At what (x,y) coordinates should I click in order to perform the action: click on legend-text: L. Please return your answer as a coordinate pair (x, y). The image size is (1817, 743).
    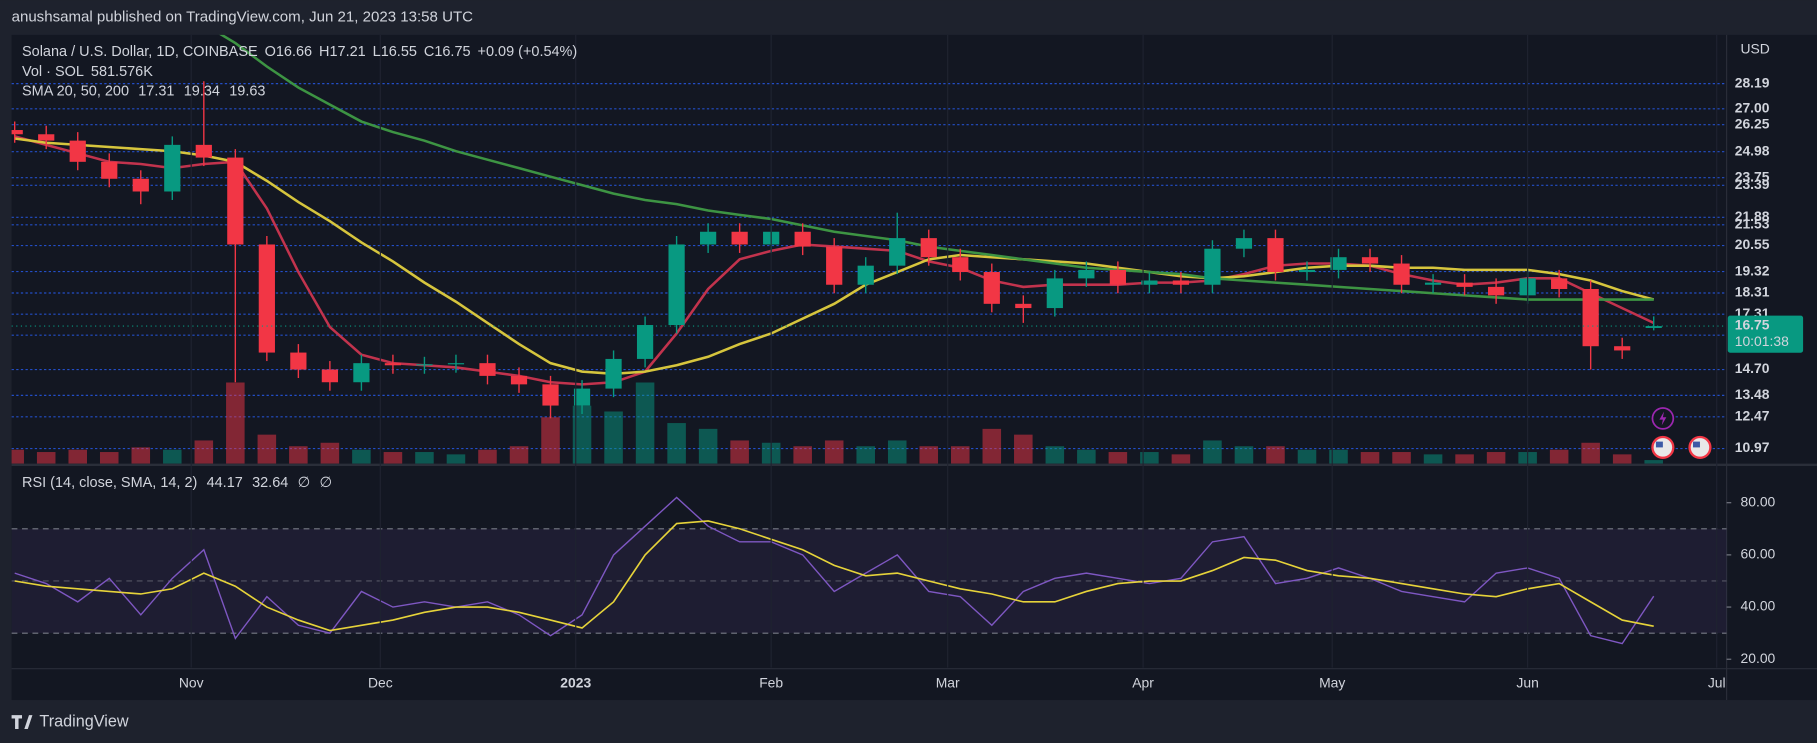
    Looking at the image, I should click on (377, 52).